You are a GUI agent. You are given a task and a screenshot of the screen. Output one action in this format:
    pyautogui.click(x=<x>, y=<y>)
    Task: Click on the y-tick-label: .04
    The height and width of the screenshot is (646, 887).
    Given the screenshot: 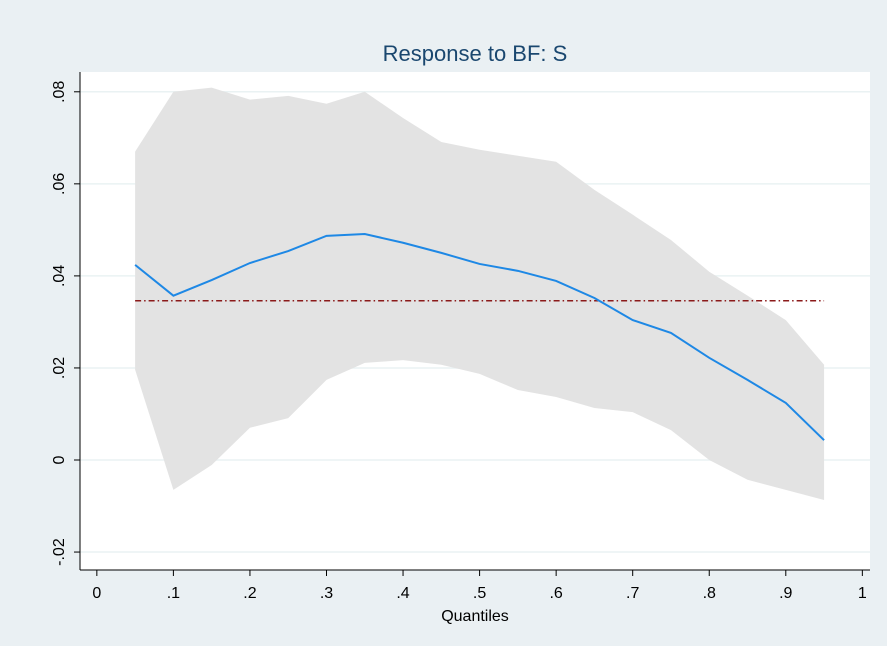 What is the action you would take?
    pyautogui.click(x=59, y=276)
    